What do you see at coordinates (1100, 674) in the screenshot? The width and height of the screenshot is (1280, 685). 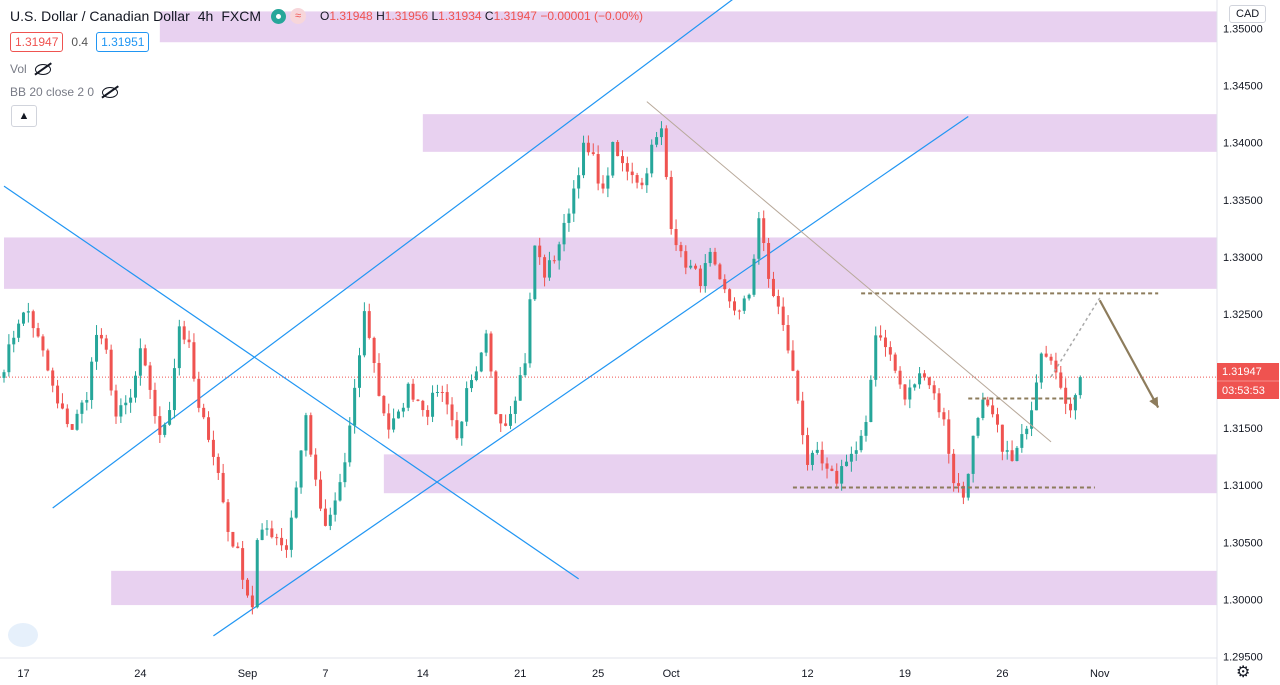 I see `time-tick-label: Nov` at bounding box center [1100, 674].